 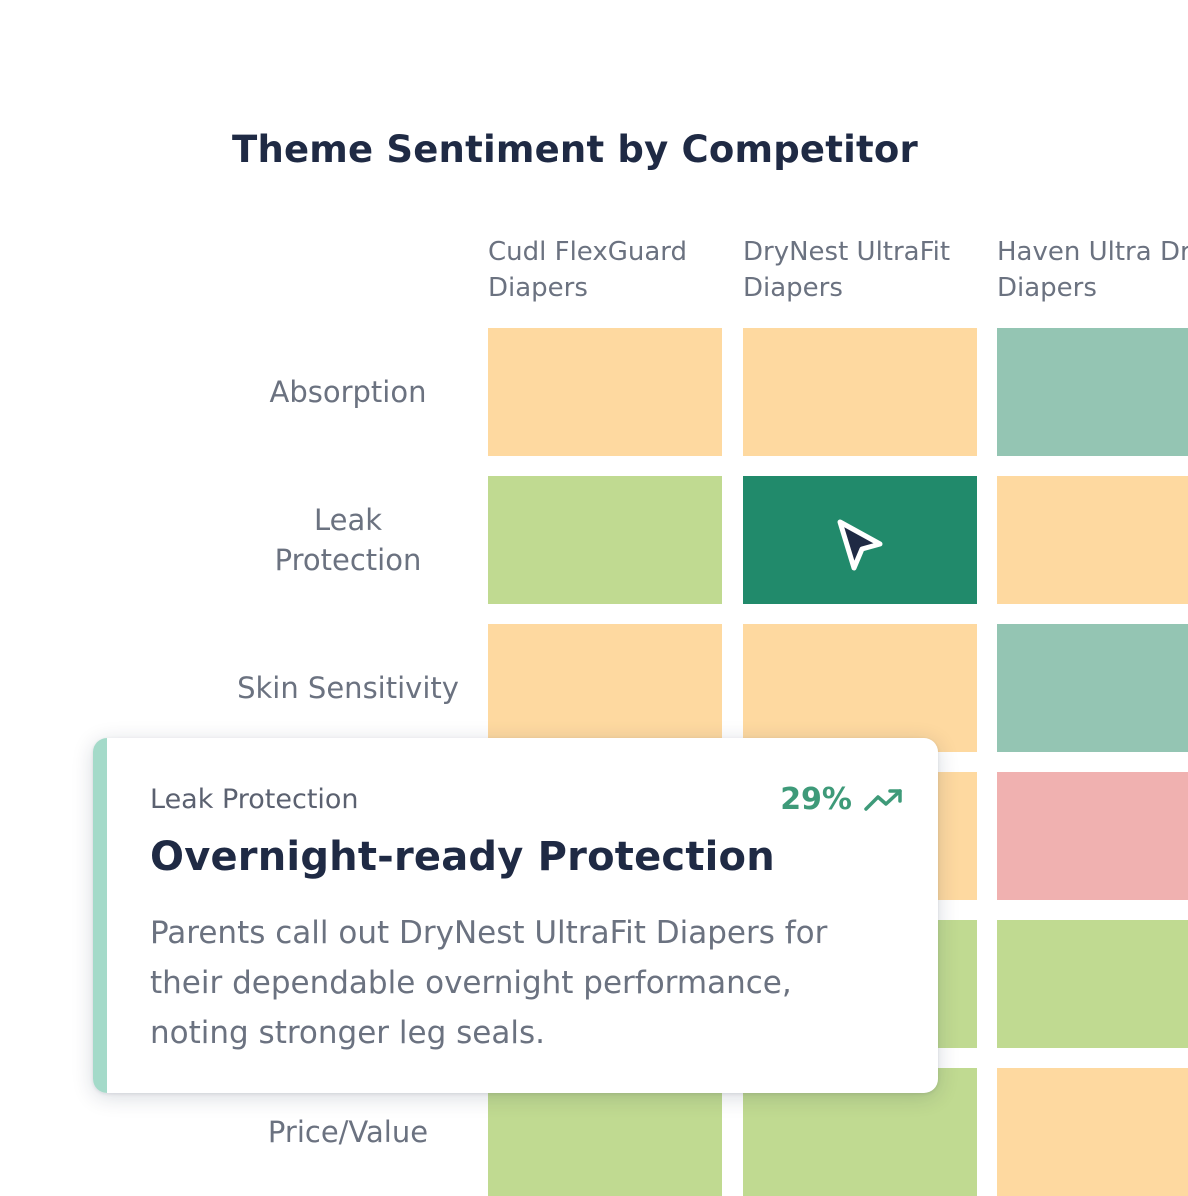 What do you see at coordinates (348, 540) in the screenshot?
I see `row-label: Leak Protection` at bounding box center [348, 540].